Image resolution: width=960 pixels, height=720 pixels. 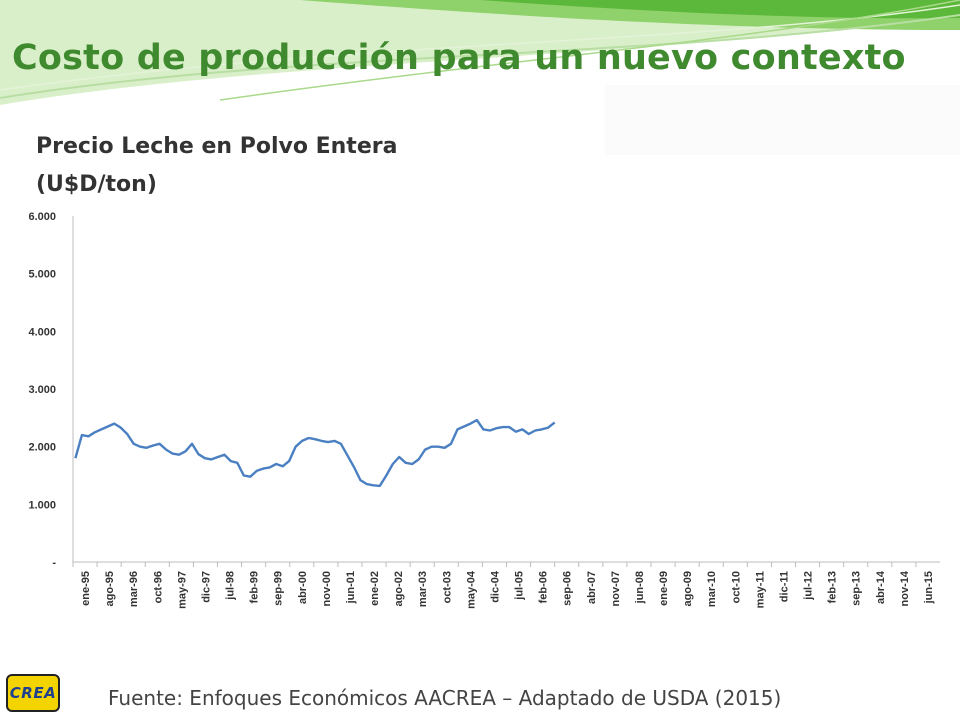 I want to click on x-tick-label: jun-01, so click(x=351, y=587).